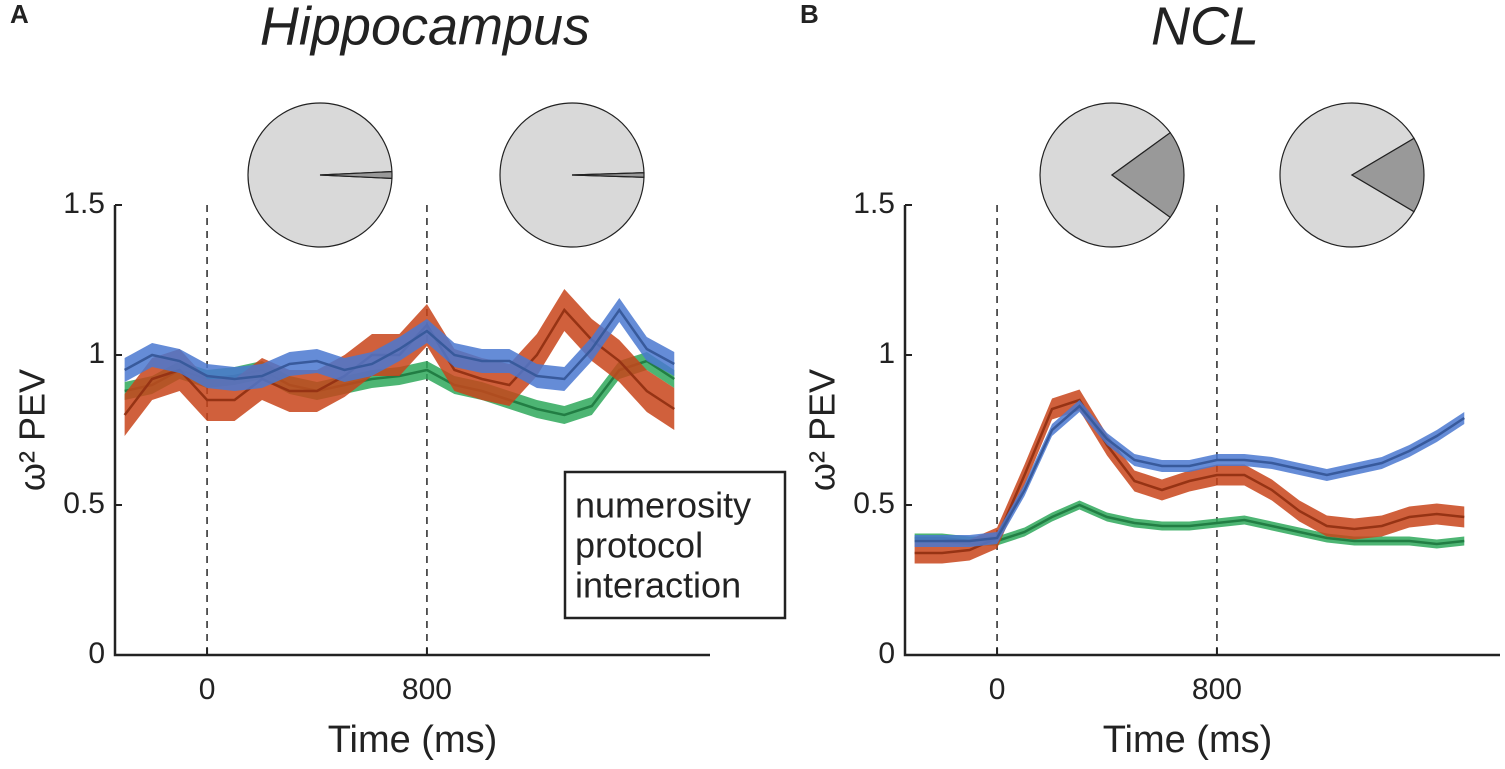 This screenshot has height=769, width=1505. What do you see at coordinates (809, 14) in the screenshot?
I see `panel-label: B` at bounding box center [809, 14].